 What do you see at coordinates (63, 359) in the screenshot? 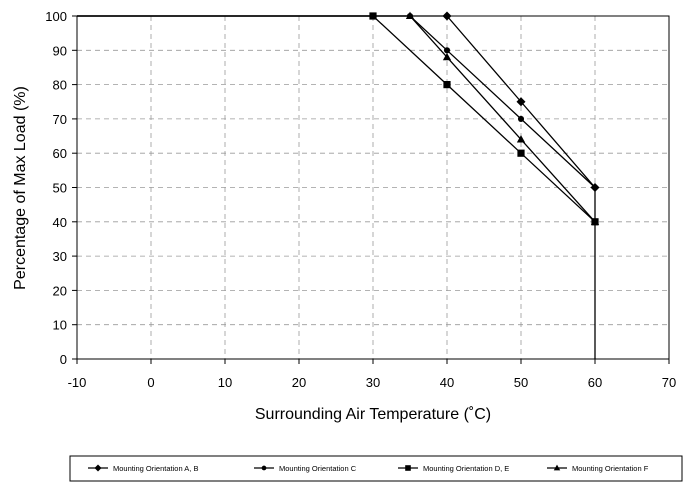
I see `y-tick-label: 0` at bounding box center [63, 359].